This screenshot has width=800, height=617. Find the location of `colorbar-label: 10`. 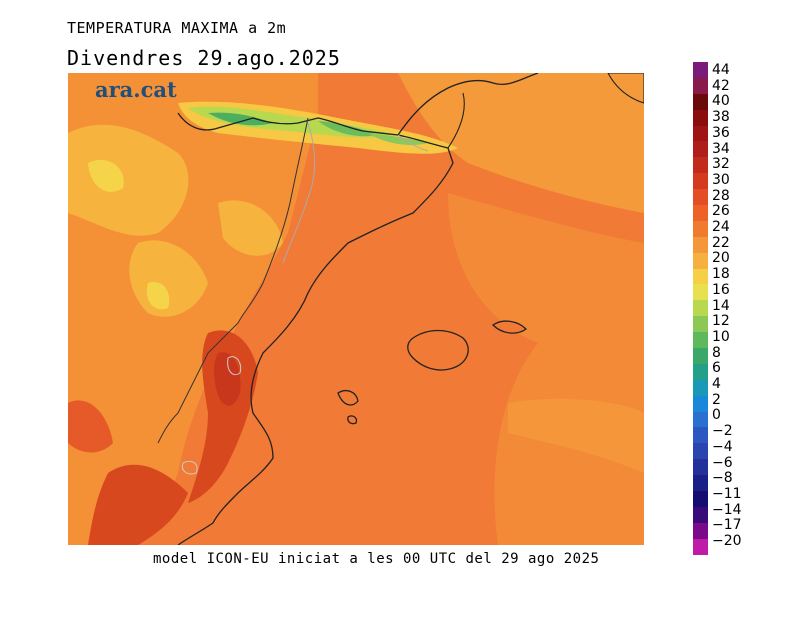

colorbar-label: 10 is located at coordinates (721, 336).